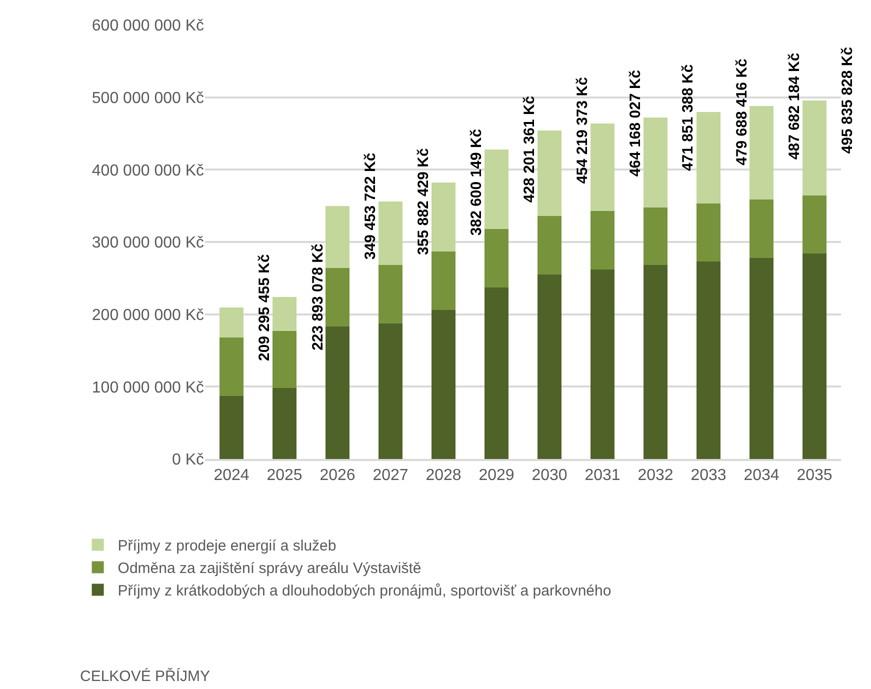 This screenshot has width=871, height=689. Describe the element at coordinates (477, 182) in the screenshot. I see `total-label: 382 600 149 Kč` at that location.